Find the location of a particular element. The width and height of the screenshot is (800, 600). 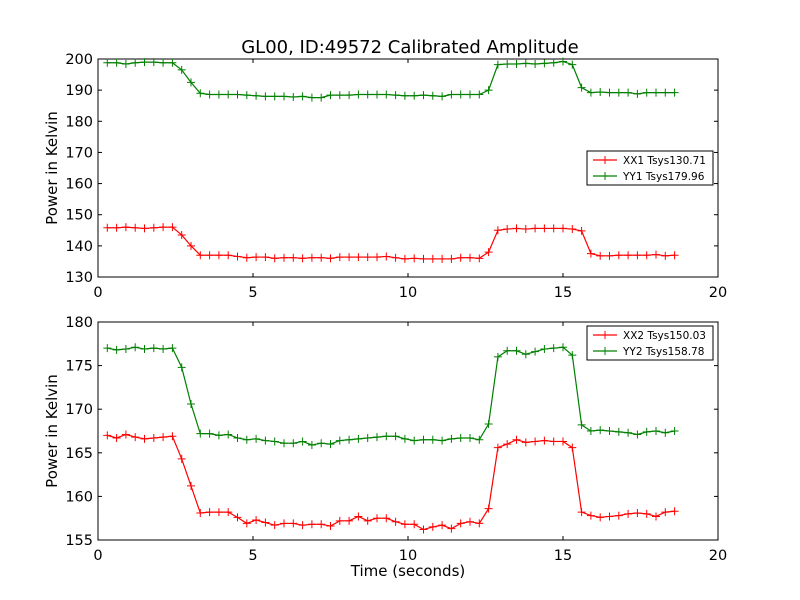

x-tick-label: 20 is located at coordinates (718, 293).